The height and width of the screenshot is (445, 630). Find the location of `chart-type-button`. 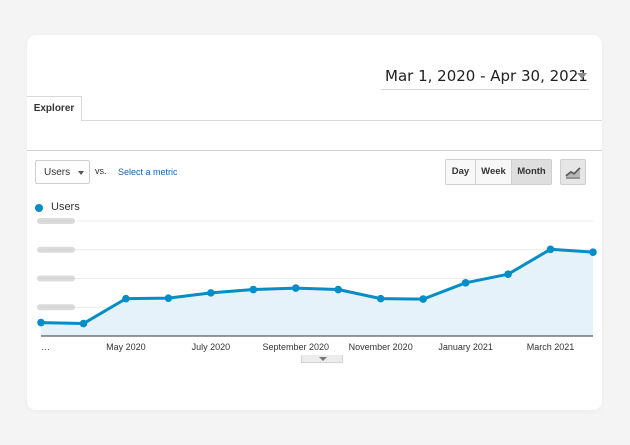

chart-type-button is located at coordinates (573, 172).